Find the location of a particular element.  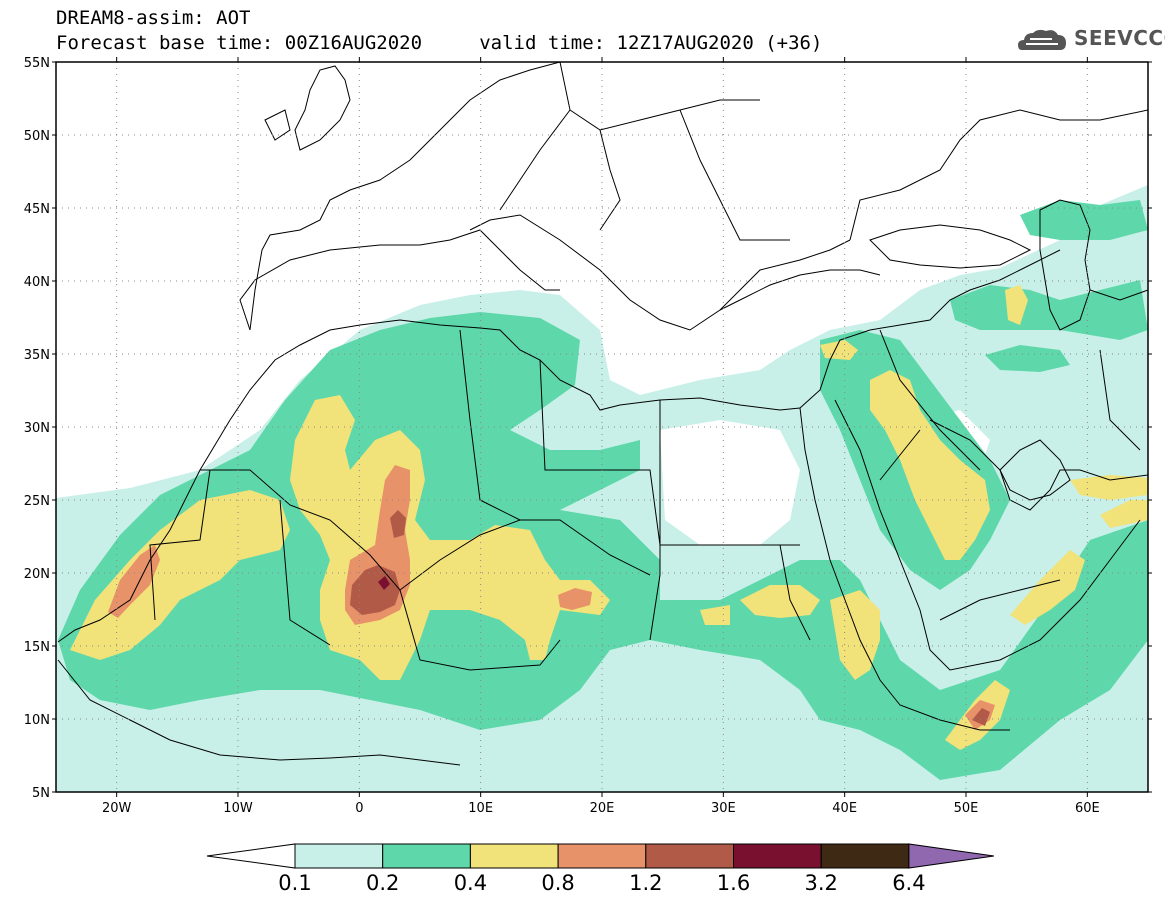

lat-tick-label: 25N is located at coordinates (37, 501).